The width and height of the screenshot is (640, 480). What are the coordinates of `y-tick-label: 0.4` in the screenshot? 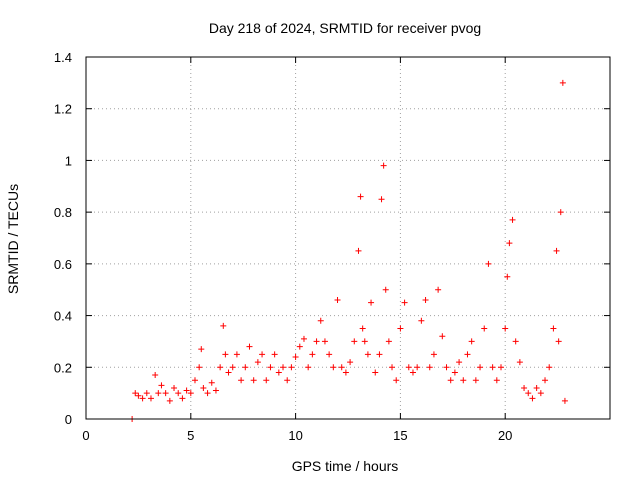 It's located at (63, 316).